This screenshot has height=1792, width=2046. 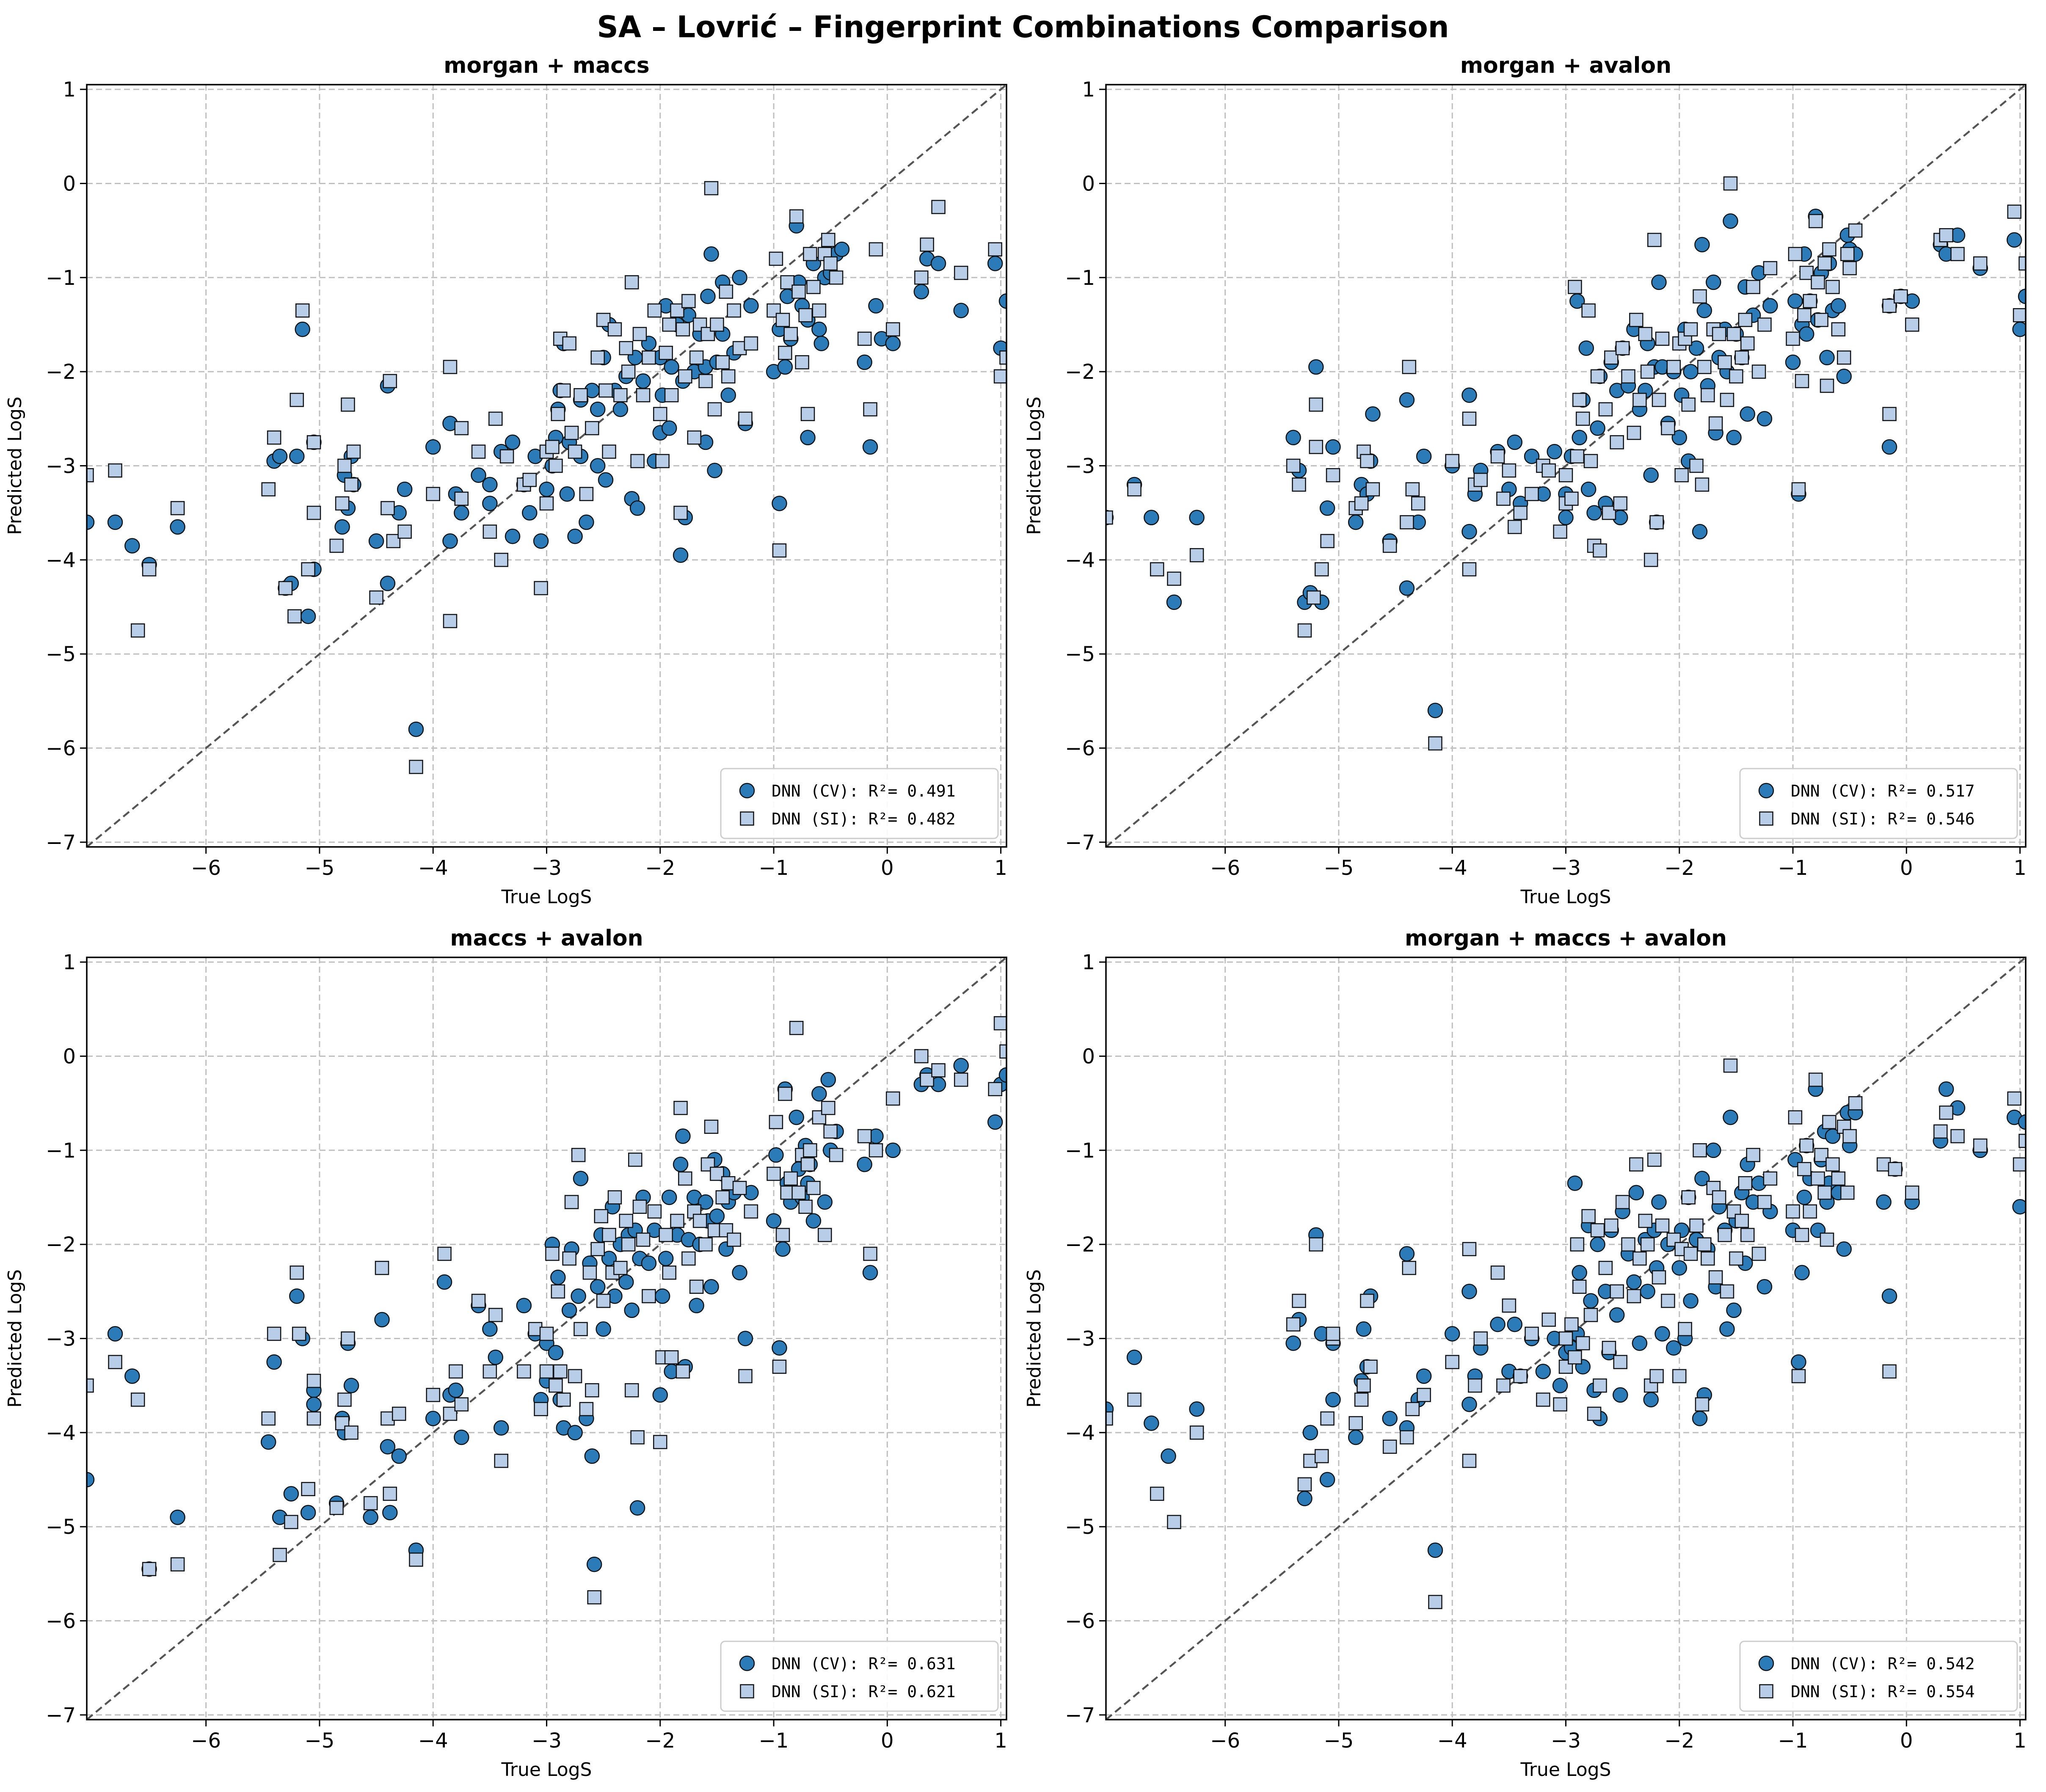 I want to click on y-axis-label: Predicted LogS, so click(x=1034, y=1339).